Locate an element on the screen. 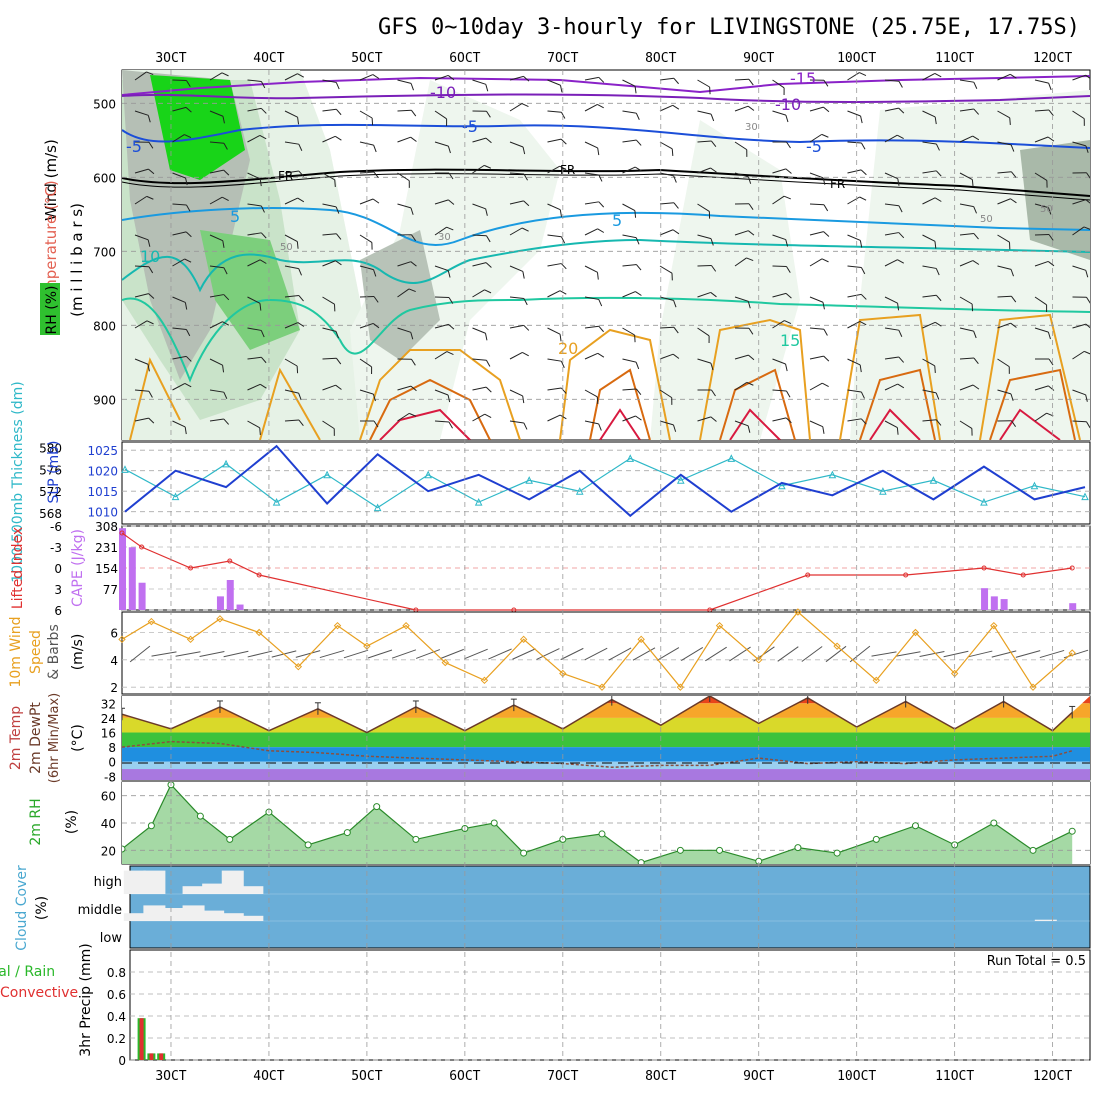 The width and height of the screenshot is (1100, 1100). rh-tick: 60 is located at coordinates (108, 797).